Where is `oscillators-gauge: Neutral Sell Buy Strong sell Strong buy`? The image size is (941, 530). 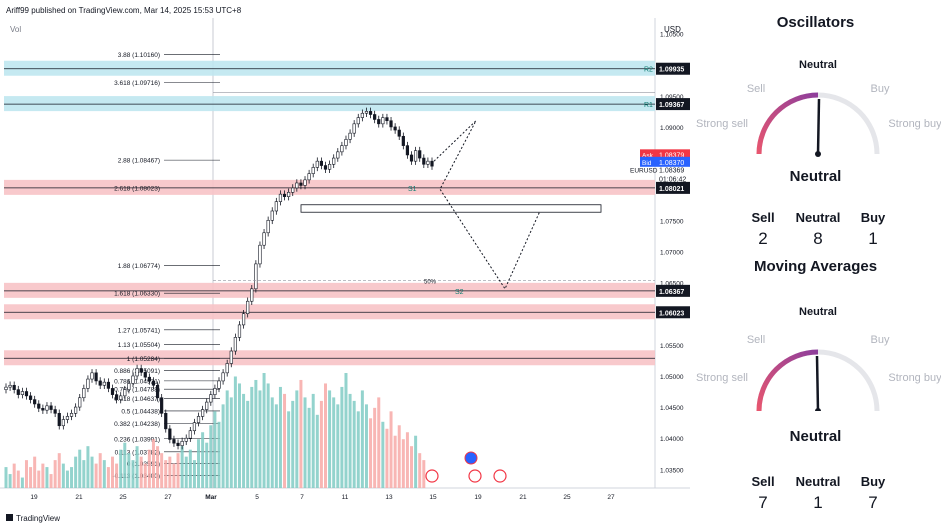
oscillators-gauge: Neutral Sell Buy Strong sell Strong buy is located at coordinates (818, 108).